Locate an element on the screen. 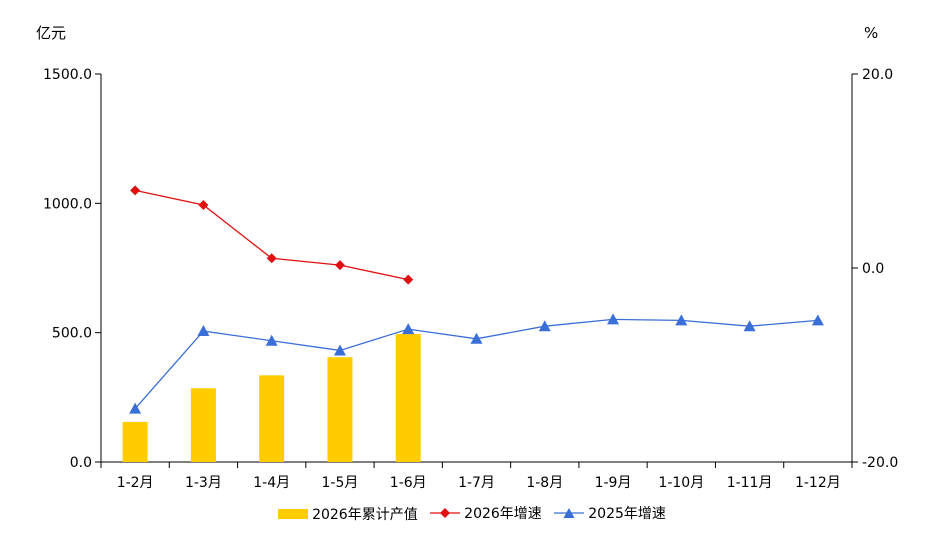  x-tick-label: 1-11月 is located at coordinates (750, 483).